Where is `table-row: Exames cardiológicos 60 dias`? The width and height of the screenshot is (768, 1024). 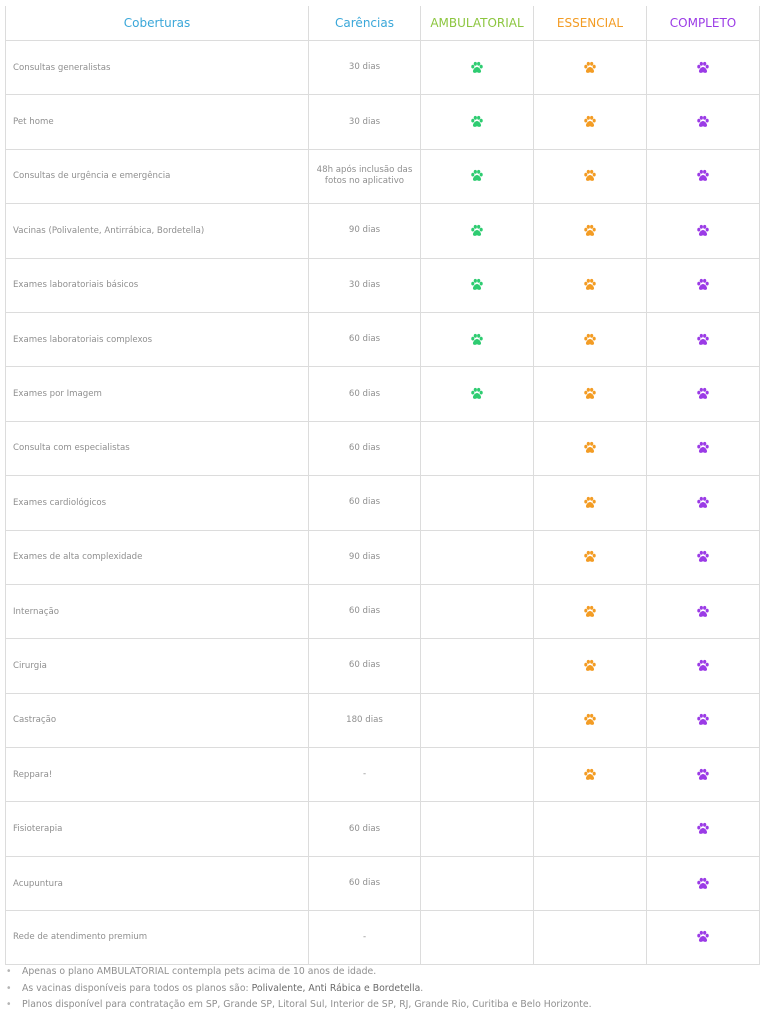 table-row: Exames cardiológicos 60 dias is located at coordinates (383, 502).